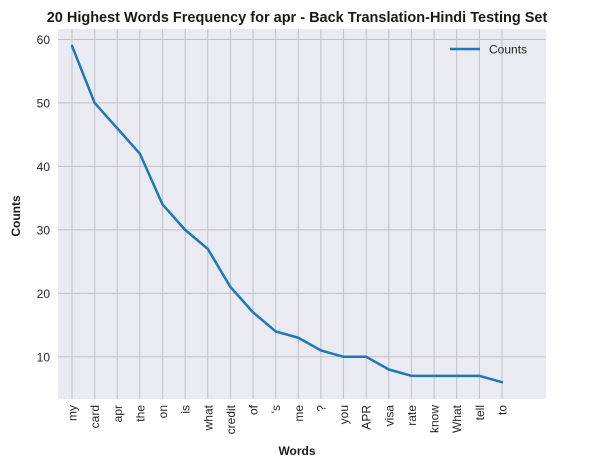 The image size is (595, 468). I want to click on x-tick-label: What, so click(457, 418).